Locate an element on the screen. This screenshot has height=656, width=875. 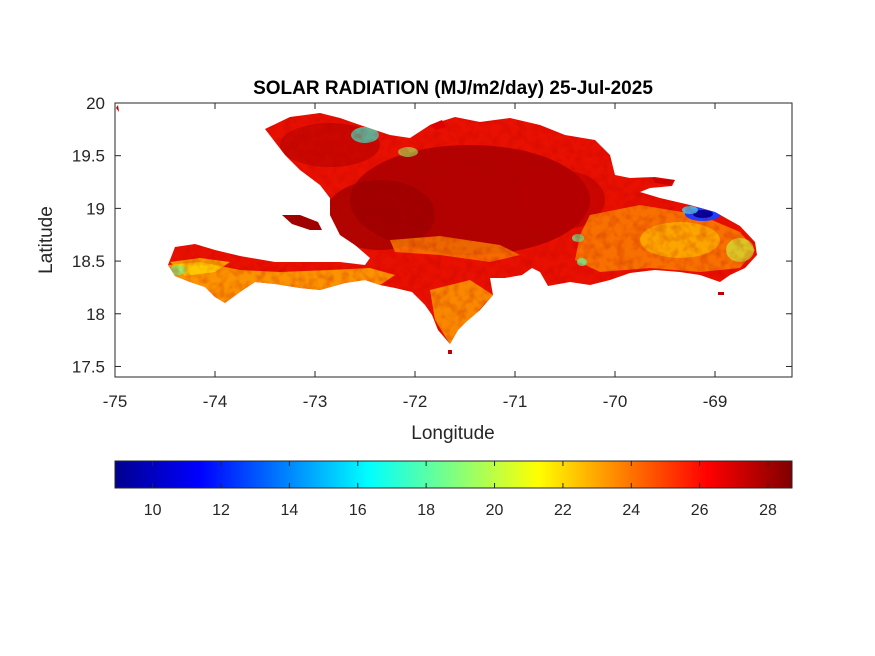
x-tick-label: -69 is located at coordinates (715, 401).